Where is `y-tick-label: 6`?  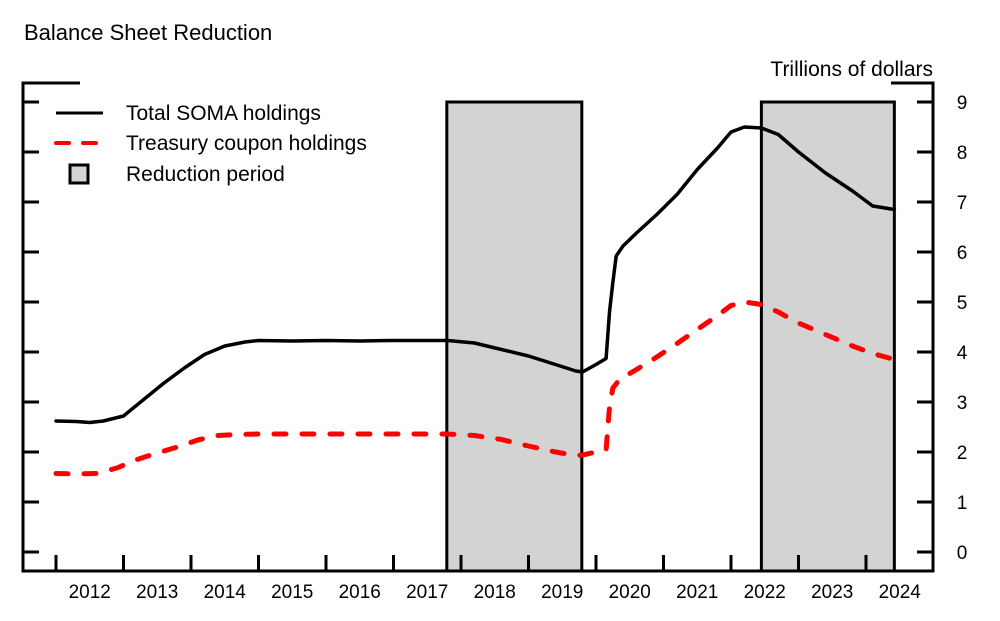 y-tick-label: 6 is located at coordinates (962, 253).